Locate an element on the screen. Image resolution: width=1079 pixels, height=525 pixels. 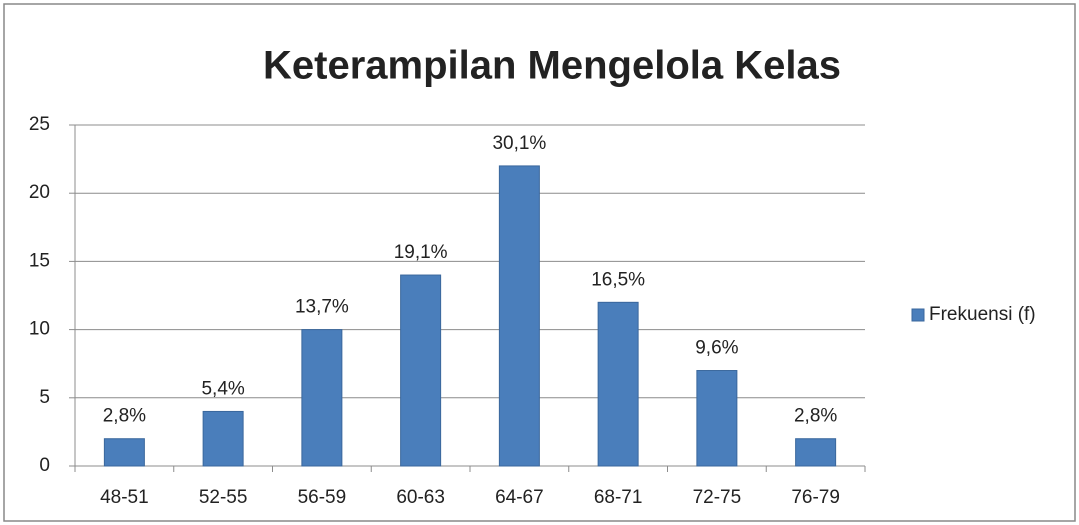
data-label: 9,6% is located at coordinates (716, 348).